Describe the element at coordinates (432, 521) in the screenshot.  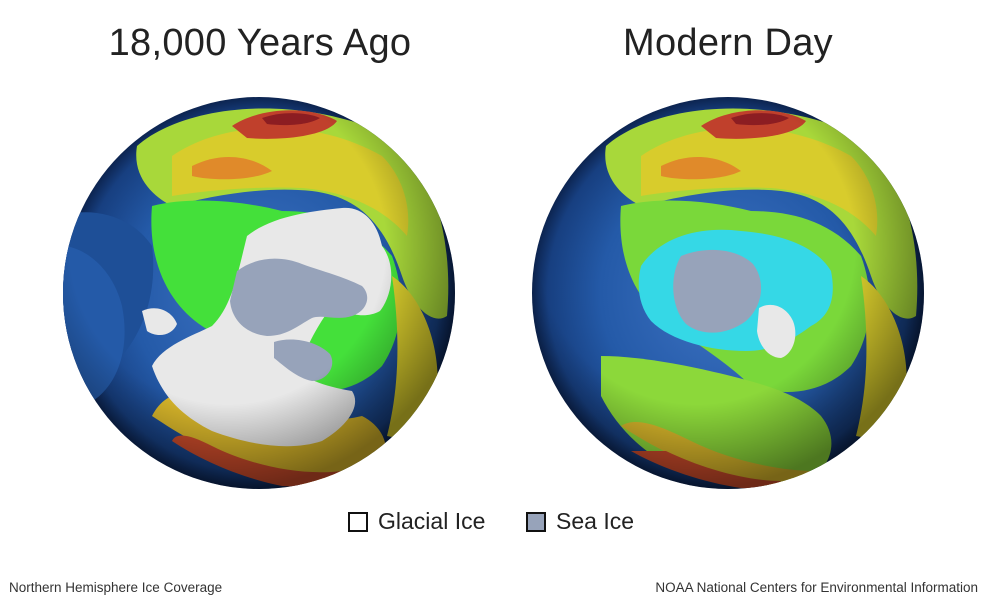
I see `legend-label-glacial-ice: Glacial Ice` at that location.